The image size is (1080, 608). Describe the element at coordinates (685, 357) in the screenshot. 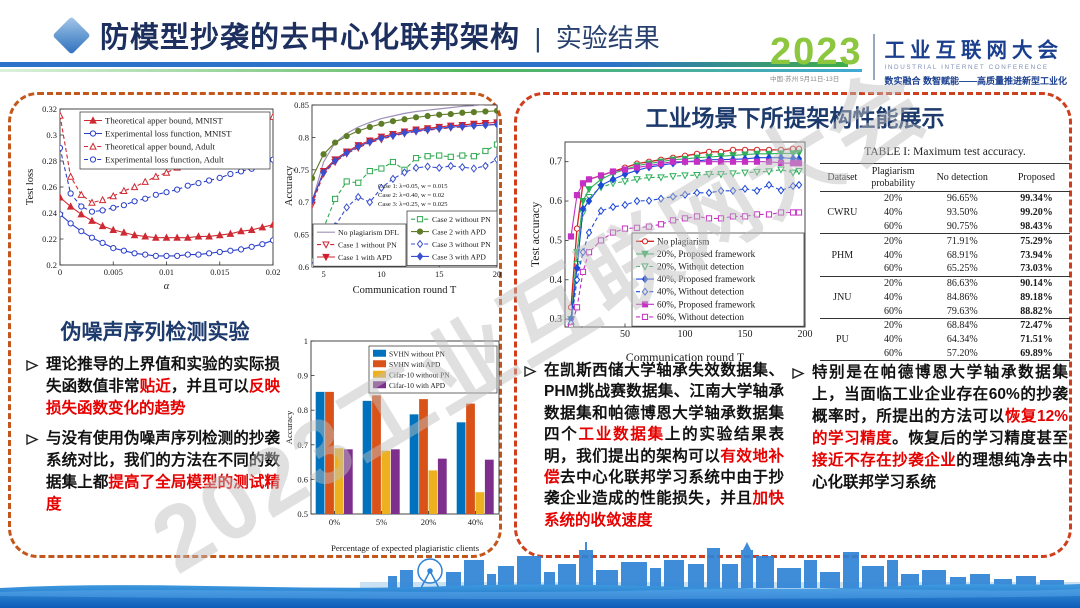

I see `svg-text: Communication round T` at that location.